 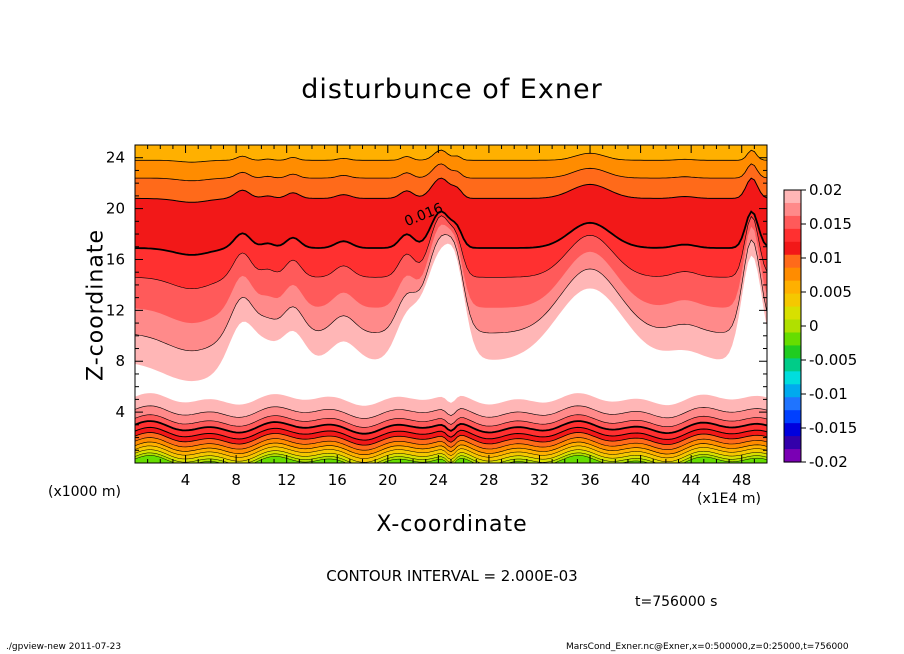 I want to click on y-tick-label: 4, so click(x=120, y=412).